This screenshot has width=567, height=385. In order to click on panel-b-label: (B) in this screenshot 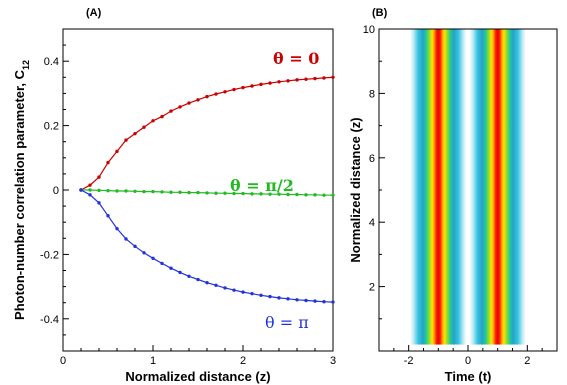, I will do `click(380, 13)`.